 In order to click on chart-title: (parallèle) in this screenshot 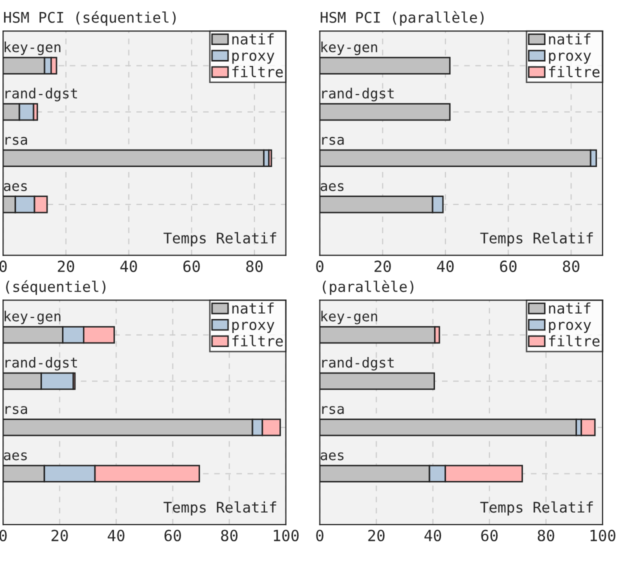, I will do `click(368, 287)`.